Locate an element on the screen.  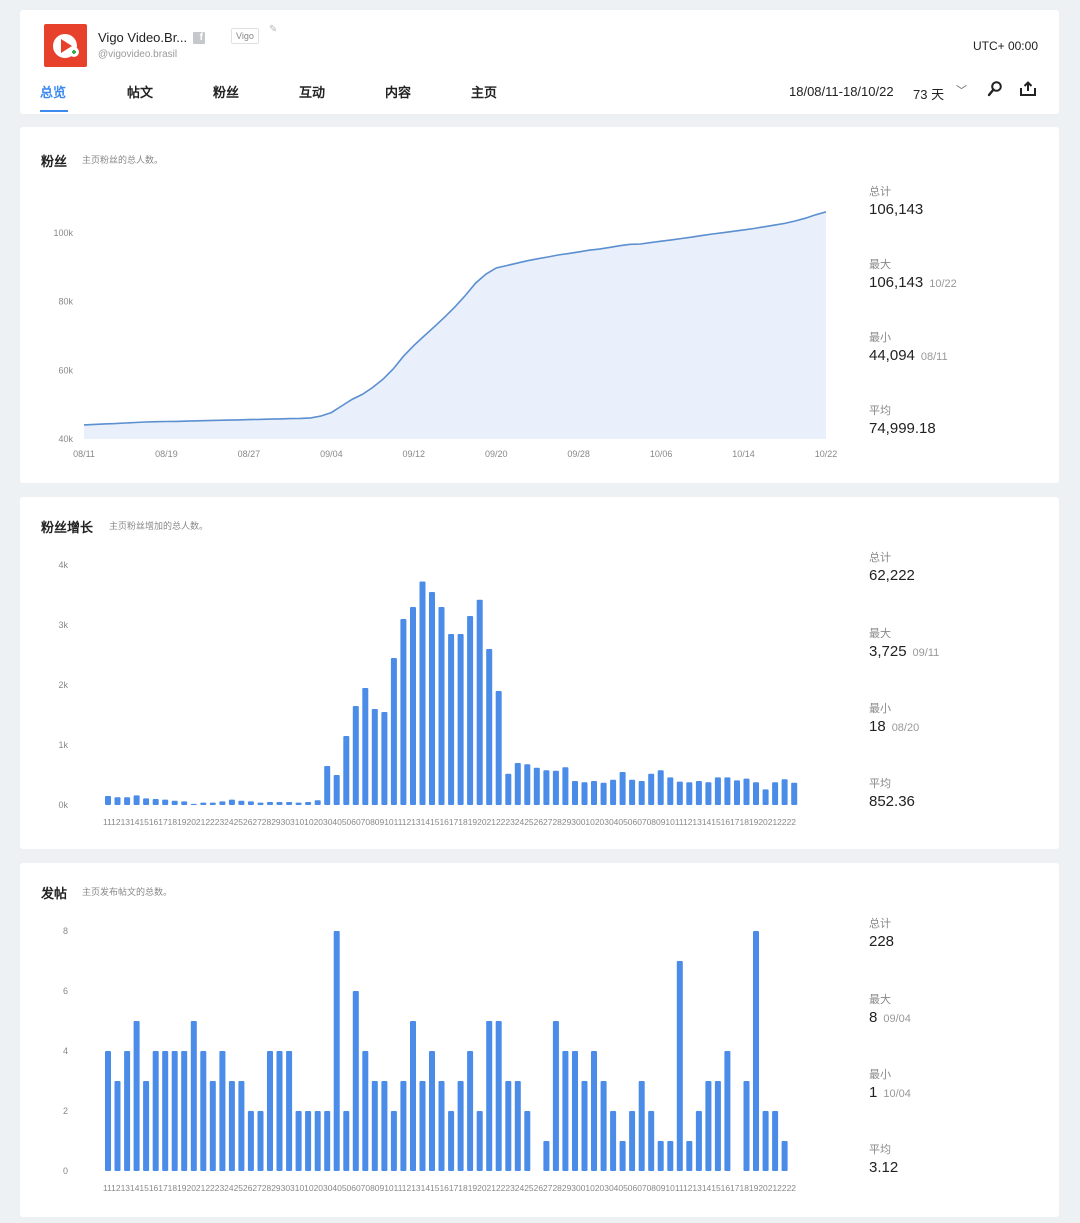
account-avatar is located at coordinates (65, 45).